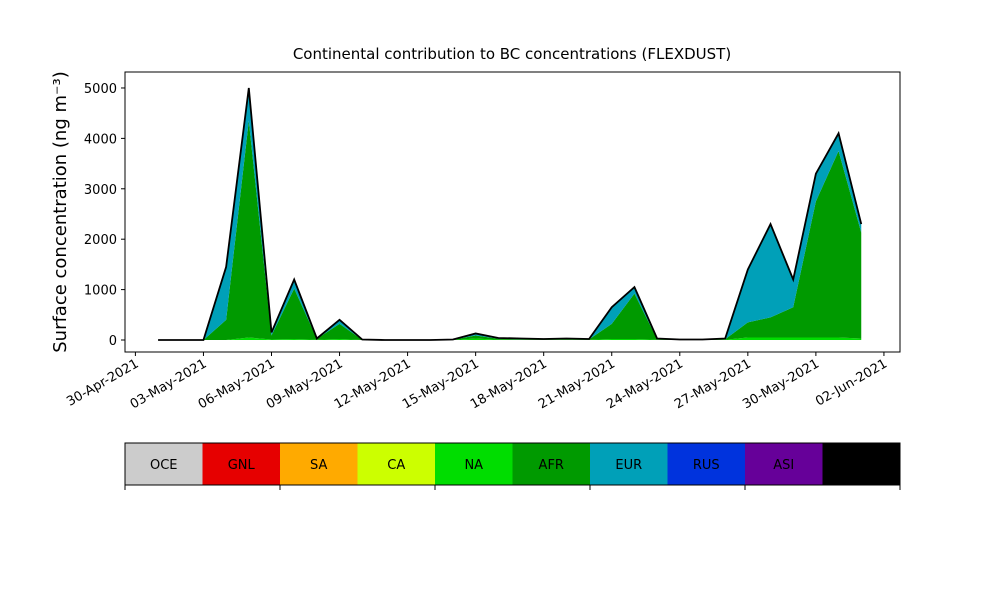  I want to click on colorbar-label: NA, so click(473, 465).